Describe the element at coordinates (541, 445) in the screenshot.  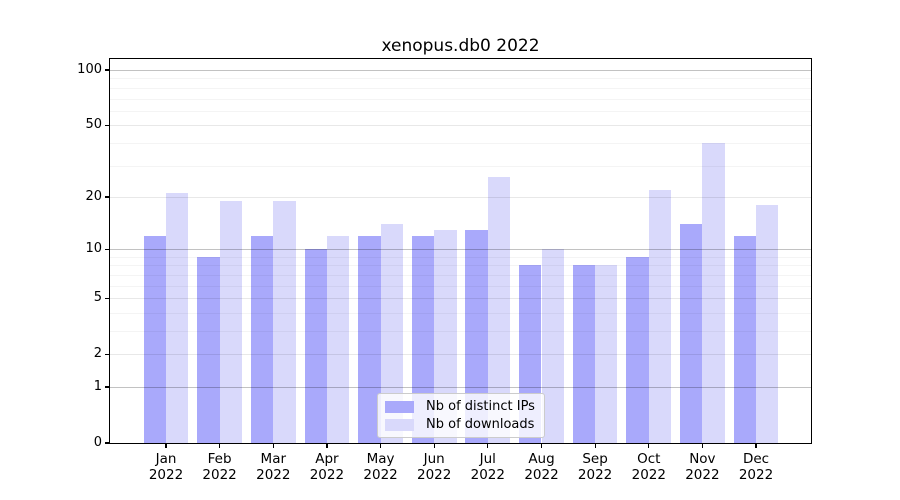
I see `x-tick-mark-aug` at that location.